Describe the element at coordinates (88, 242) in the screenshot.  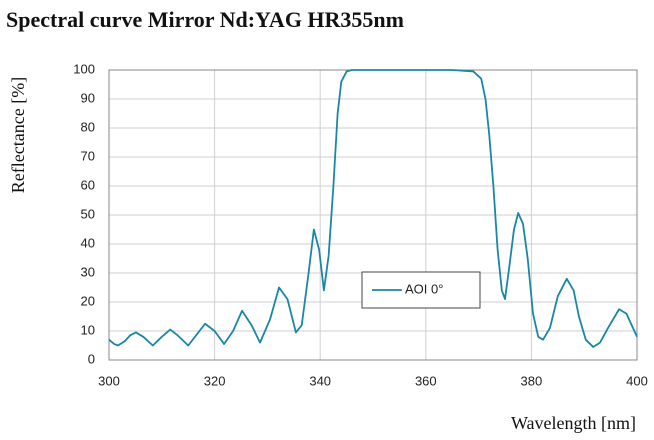
I see `y-tick-label: 40` at that location.